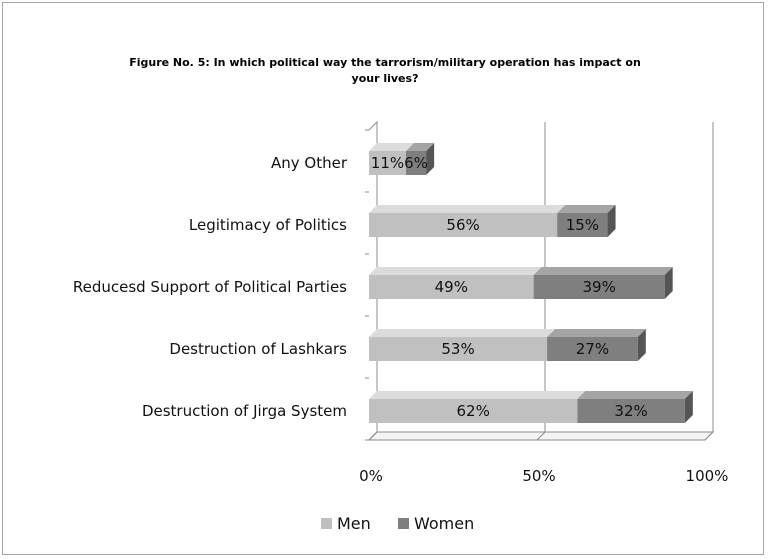 The image size is (770, 559). I want to click on legend-item-women: Women, so click(436, 523).